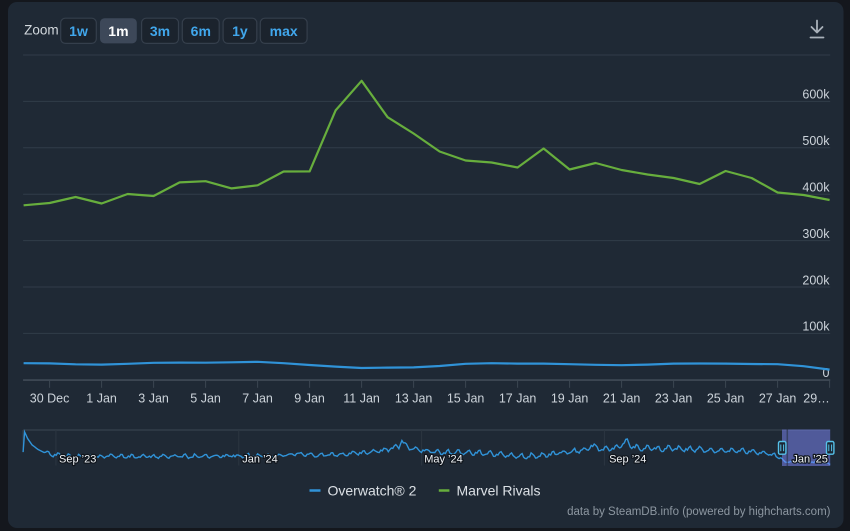  I want to click on svg-text: max, so click(284, 31).